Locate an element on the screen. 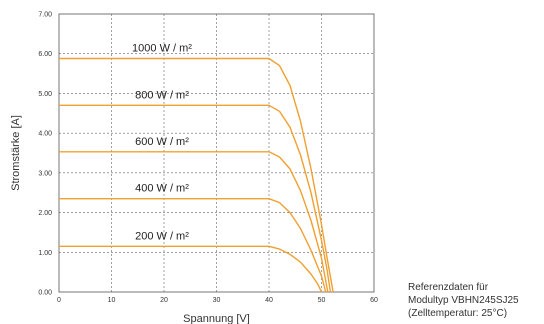 This screenshot has height=324, width=544. x-tick-label: 30 is located at coordinates (217, 300).